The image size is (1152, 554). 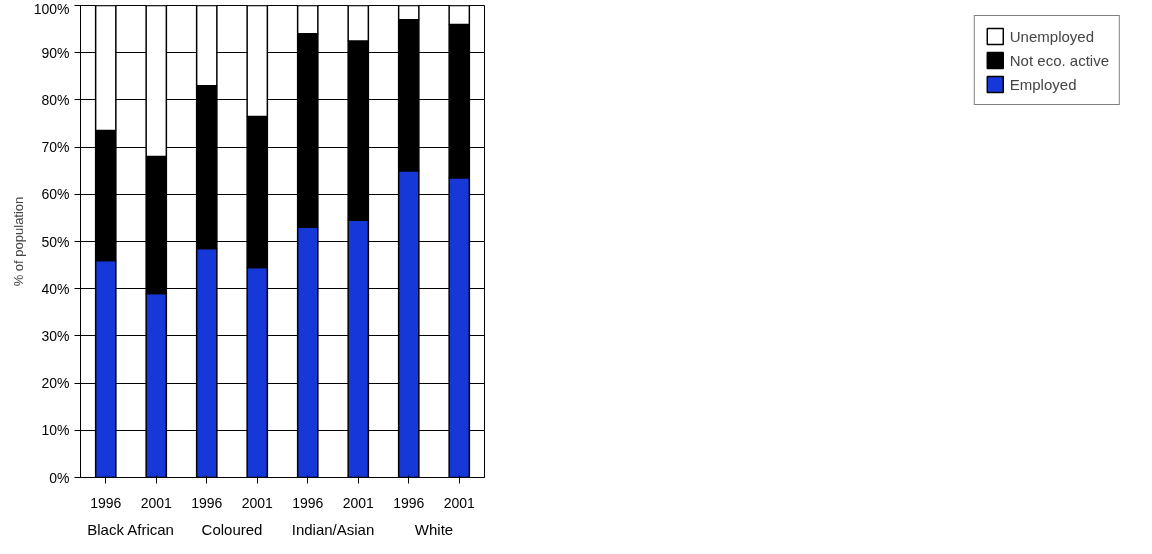 I want to click on y-tick-label: 90%, so click(x=55, y=52).